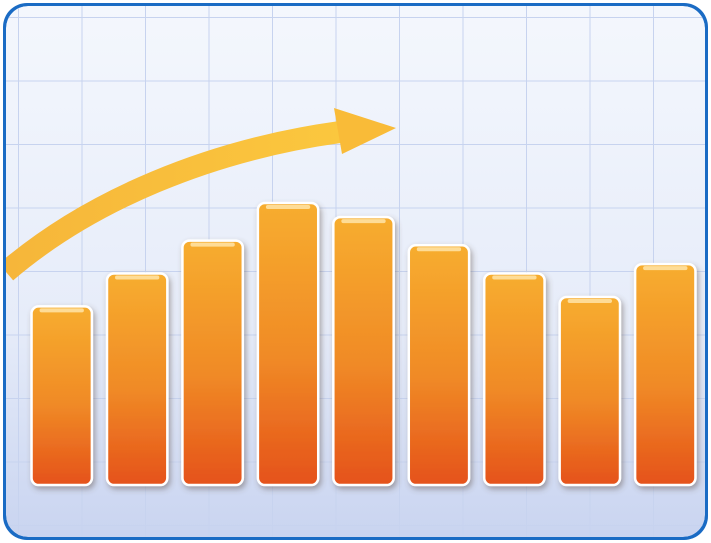 The width and height of the screenshot is (711, 543). Describe the element at coordinates (365, 131) in the screenshot. I see `arrow-head` at that location.